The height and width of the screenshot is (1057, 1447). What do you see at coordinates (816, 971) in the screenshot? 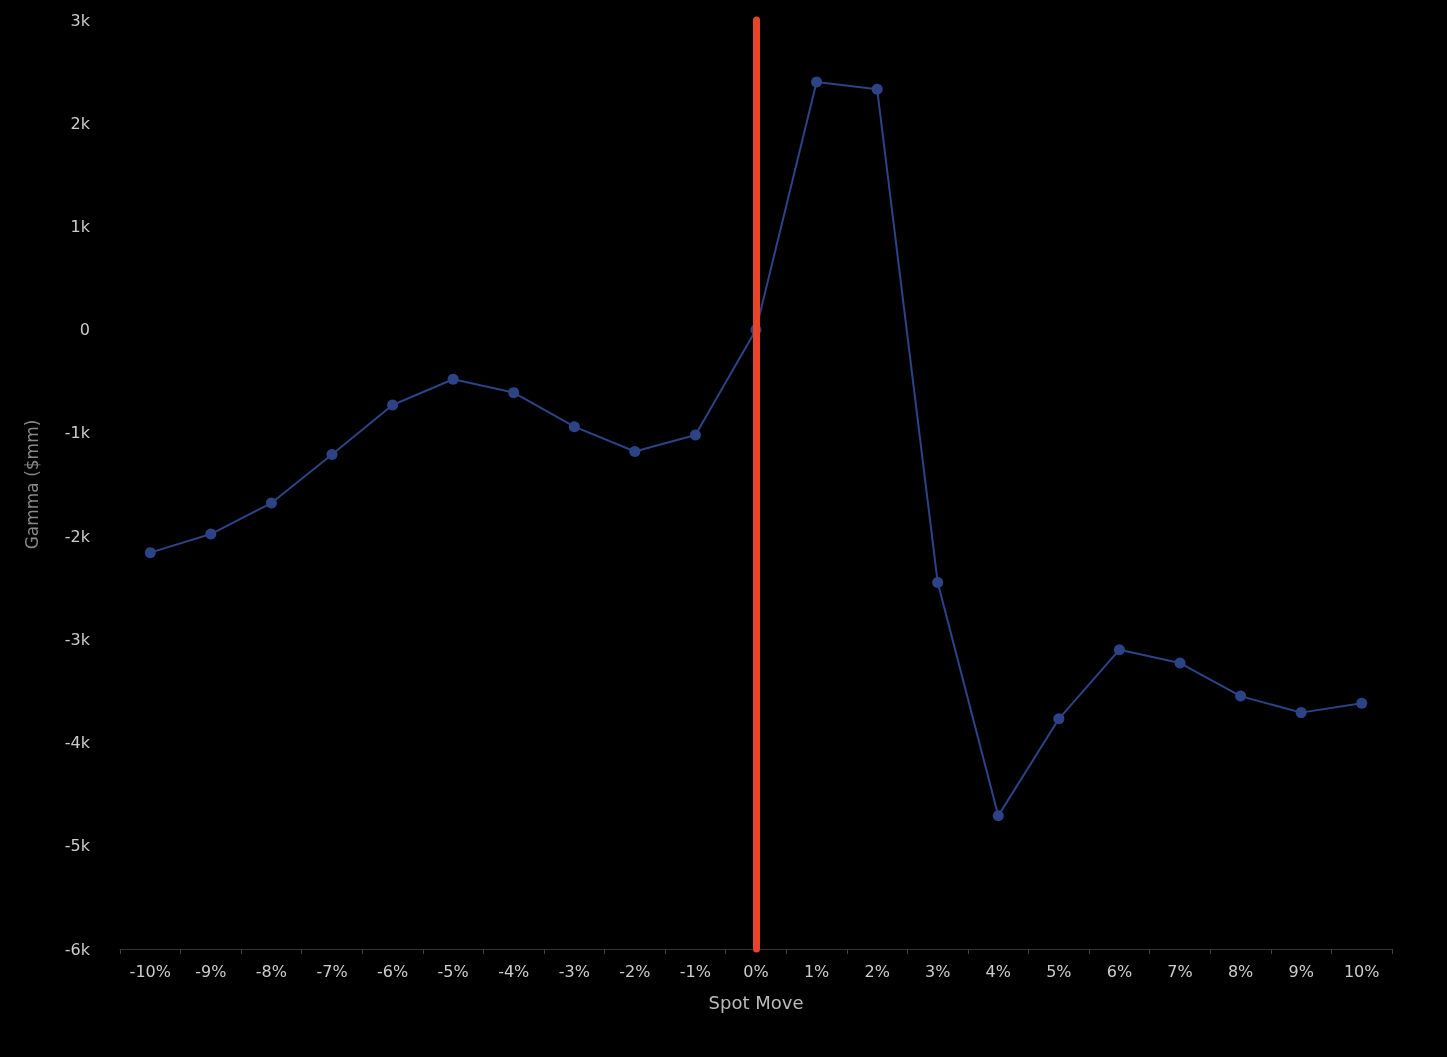
I see `x-tick-label: 1%` at bounding box center [816, 971].